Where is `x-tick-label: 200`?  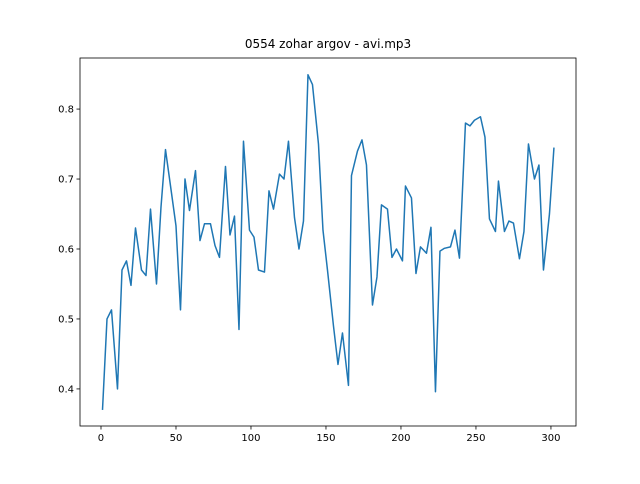 x-tick-label: 200 is located at coordinates (400, 438).